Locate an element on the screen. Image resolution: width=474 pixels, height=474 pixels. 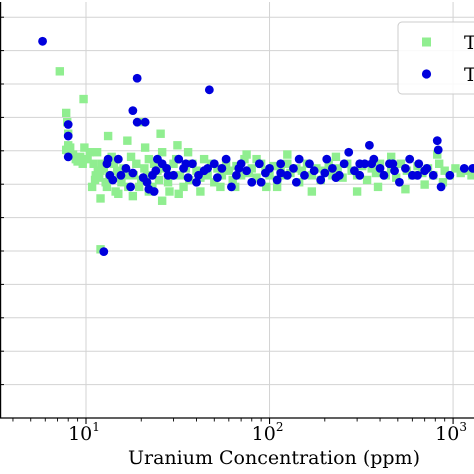
x-axis-label: Uranium Concentration (ppm) is located at coordinates (274, 458).